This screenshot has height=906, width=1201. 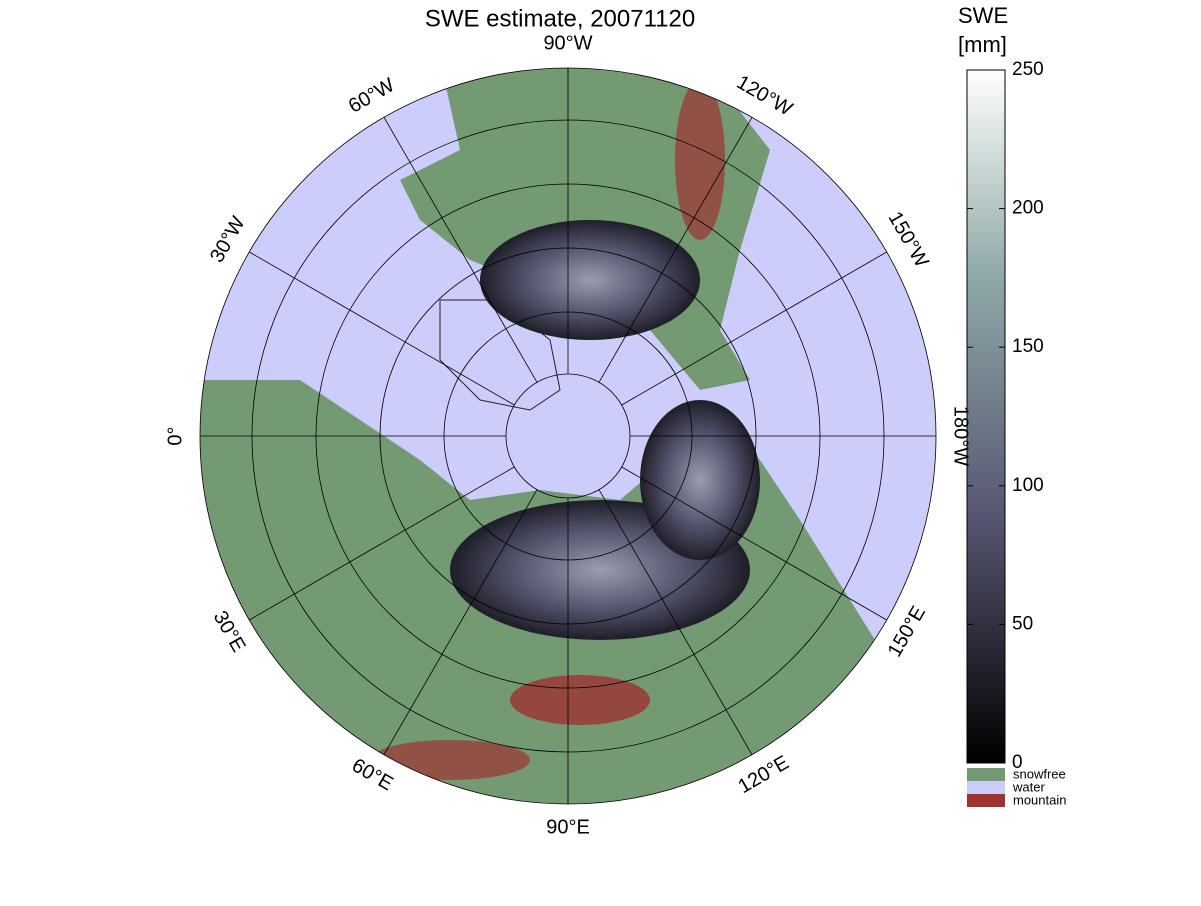 I want to click on meridian-label: 180°W, so click(x=961, y=436).